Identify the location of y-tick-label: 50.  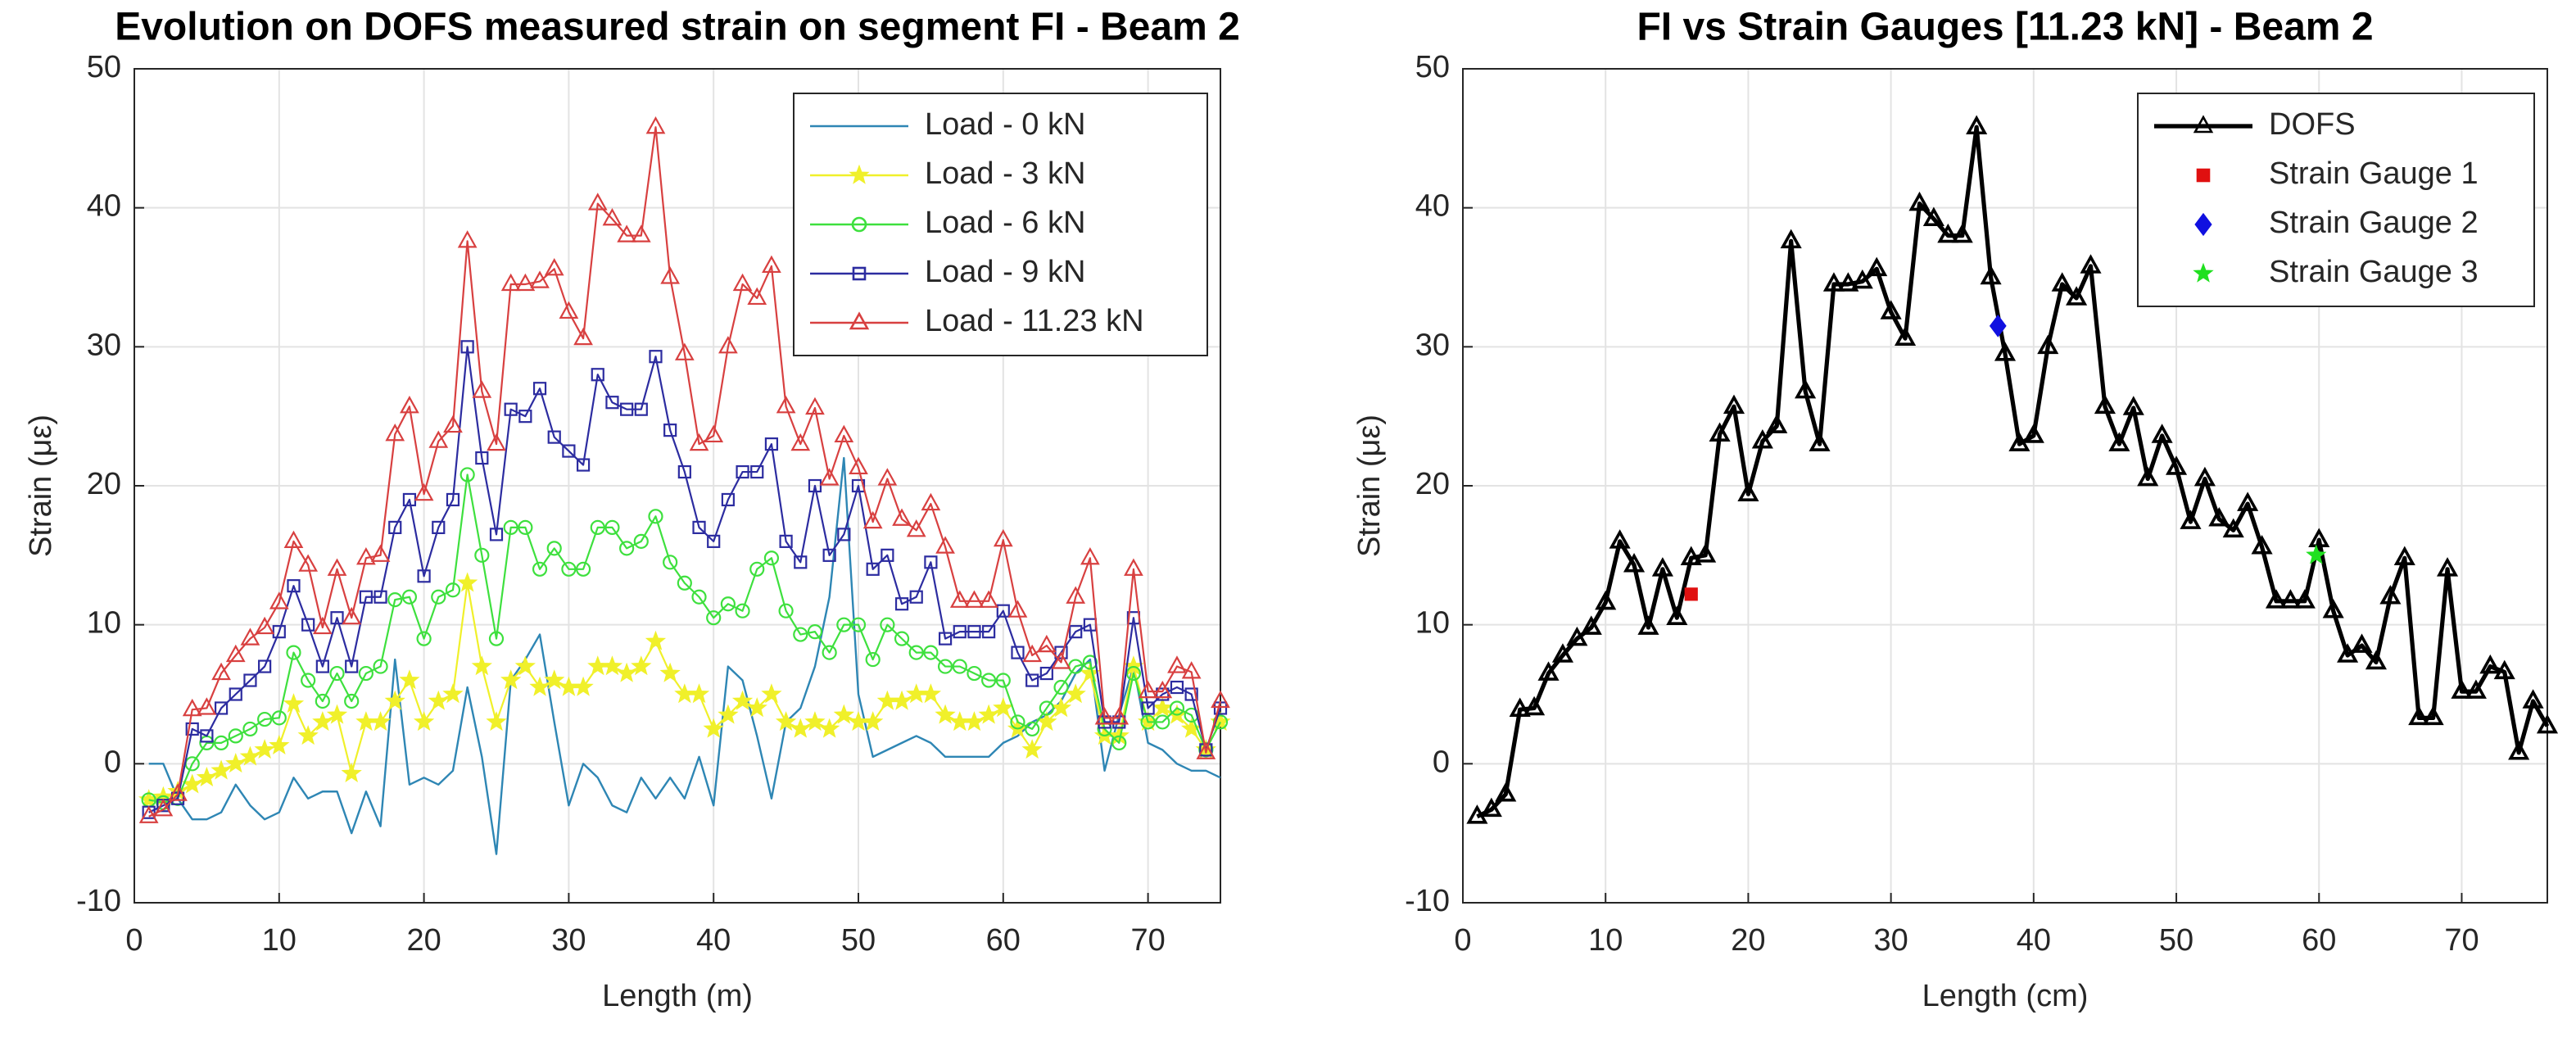
(1432, 67).